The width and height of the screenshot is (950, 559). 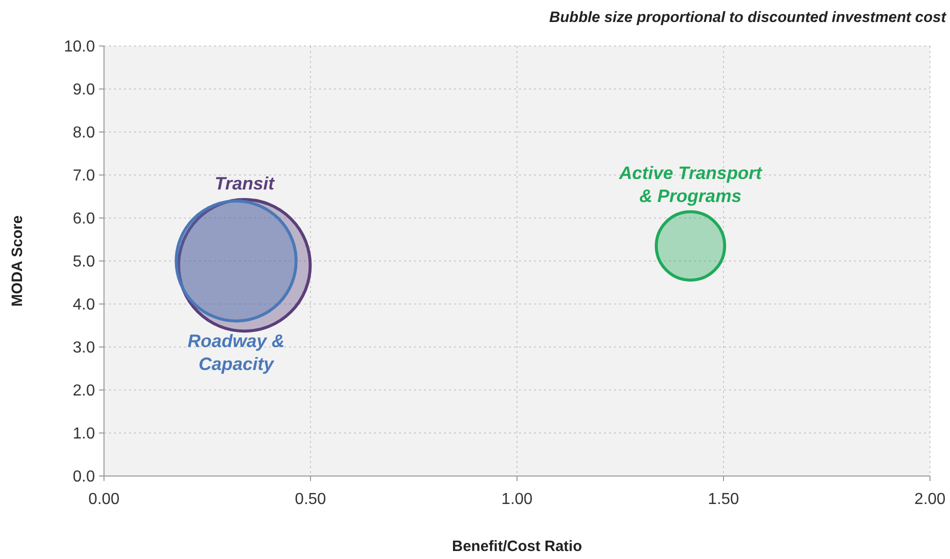 What do you see at coordinates (84, 348) in the screenshot?
I see `y-tick-label: 3.0` at bounding box center [84, 348].